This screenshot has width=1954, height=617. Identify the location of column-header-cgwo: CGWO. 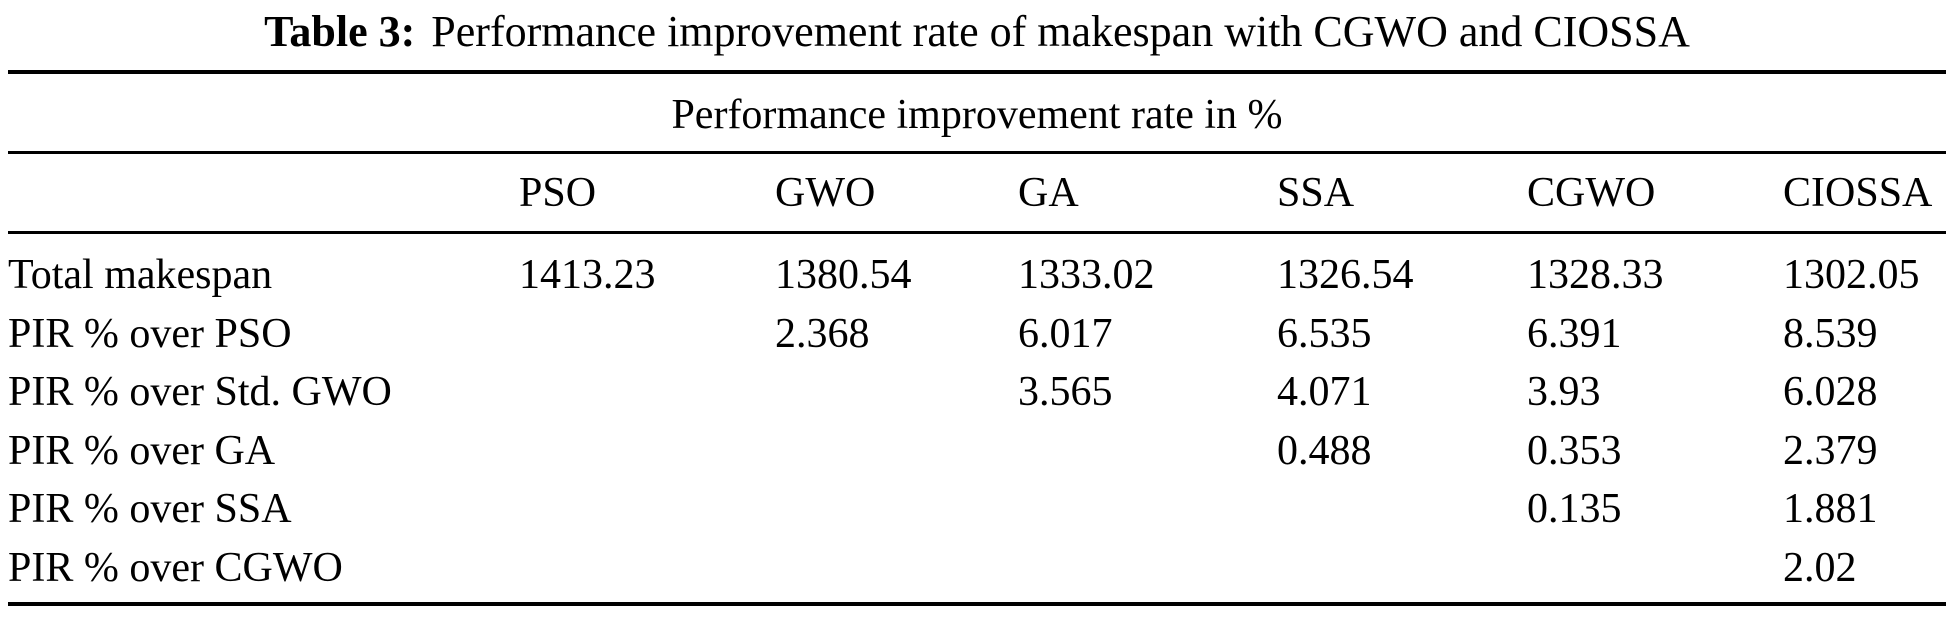
(1591, 192).